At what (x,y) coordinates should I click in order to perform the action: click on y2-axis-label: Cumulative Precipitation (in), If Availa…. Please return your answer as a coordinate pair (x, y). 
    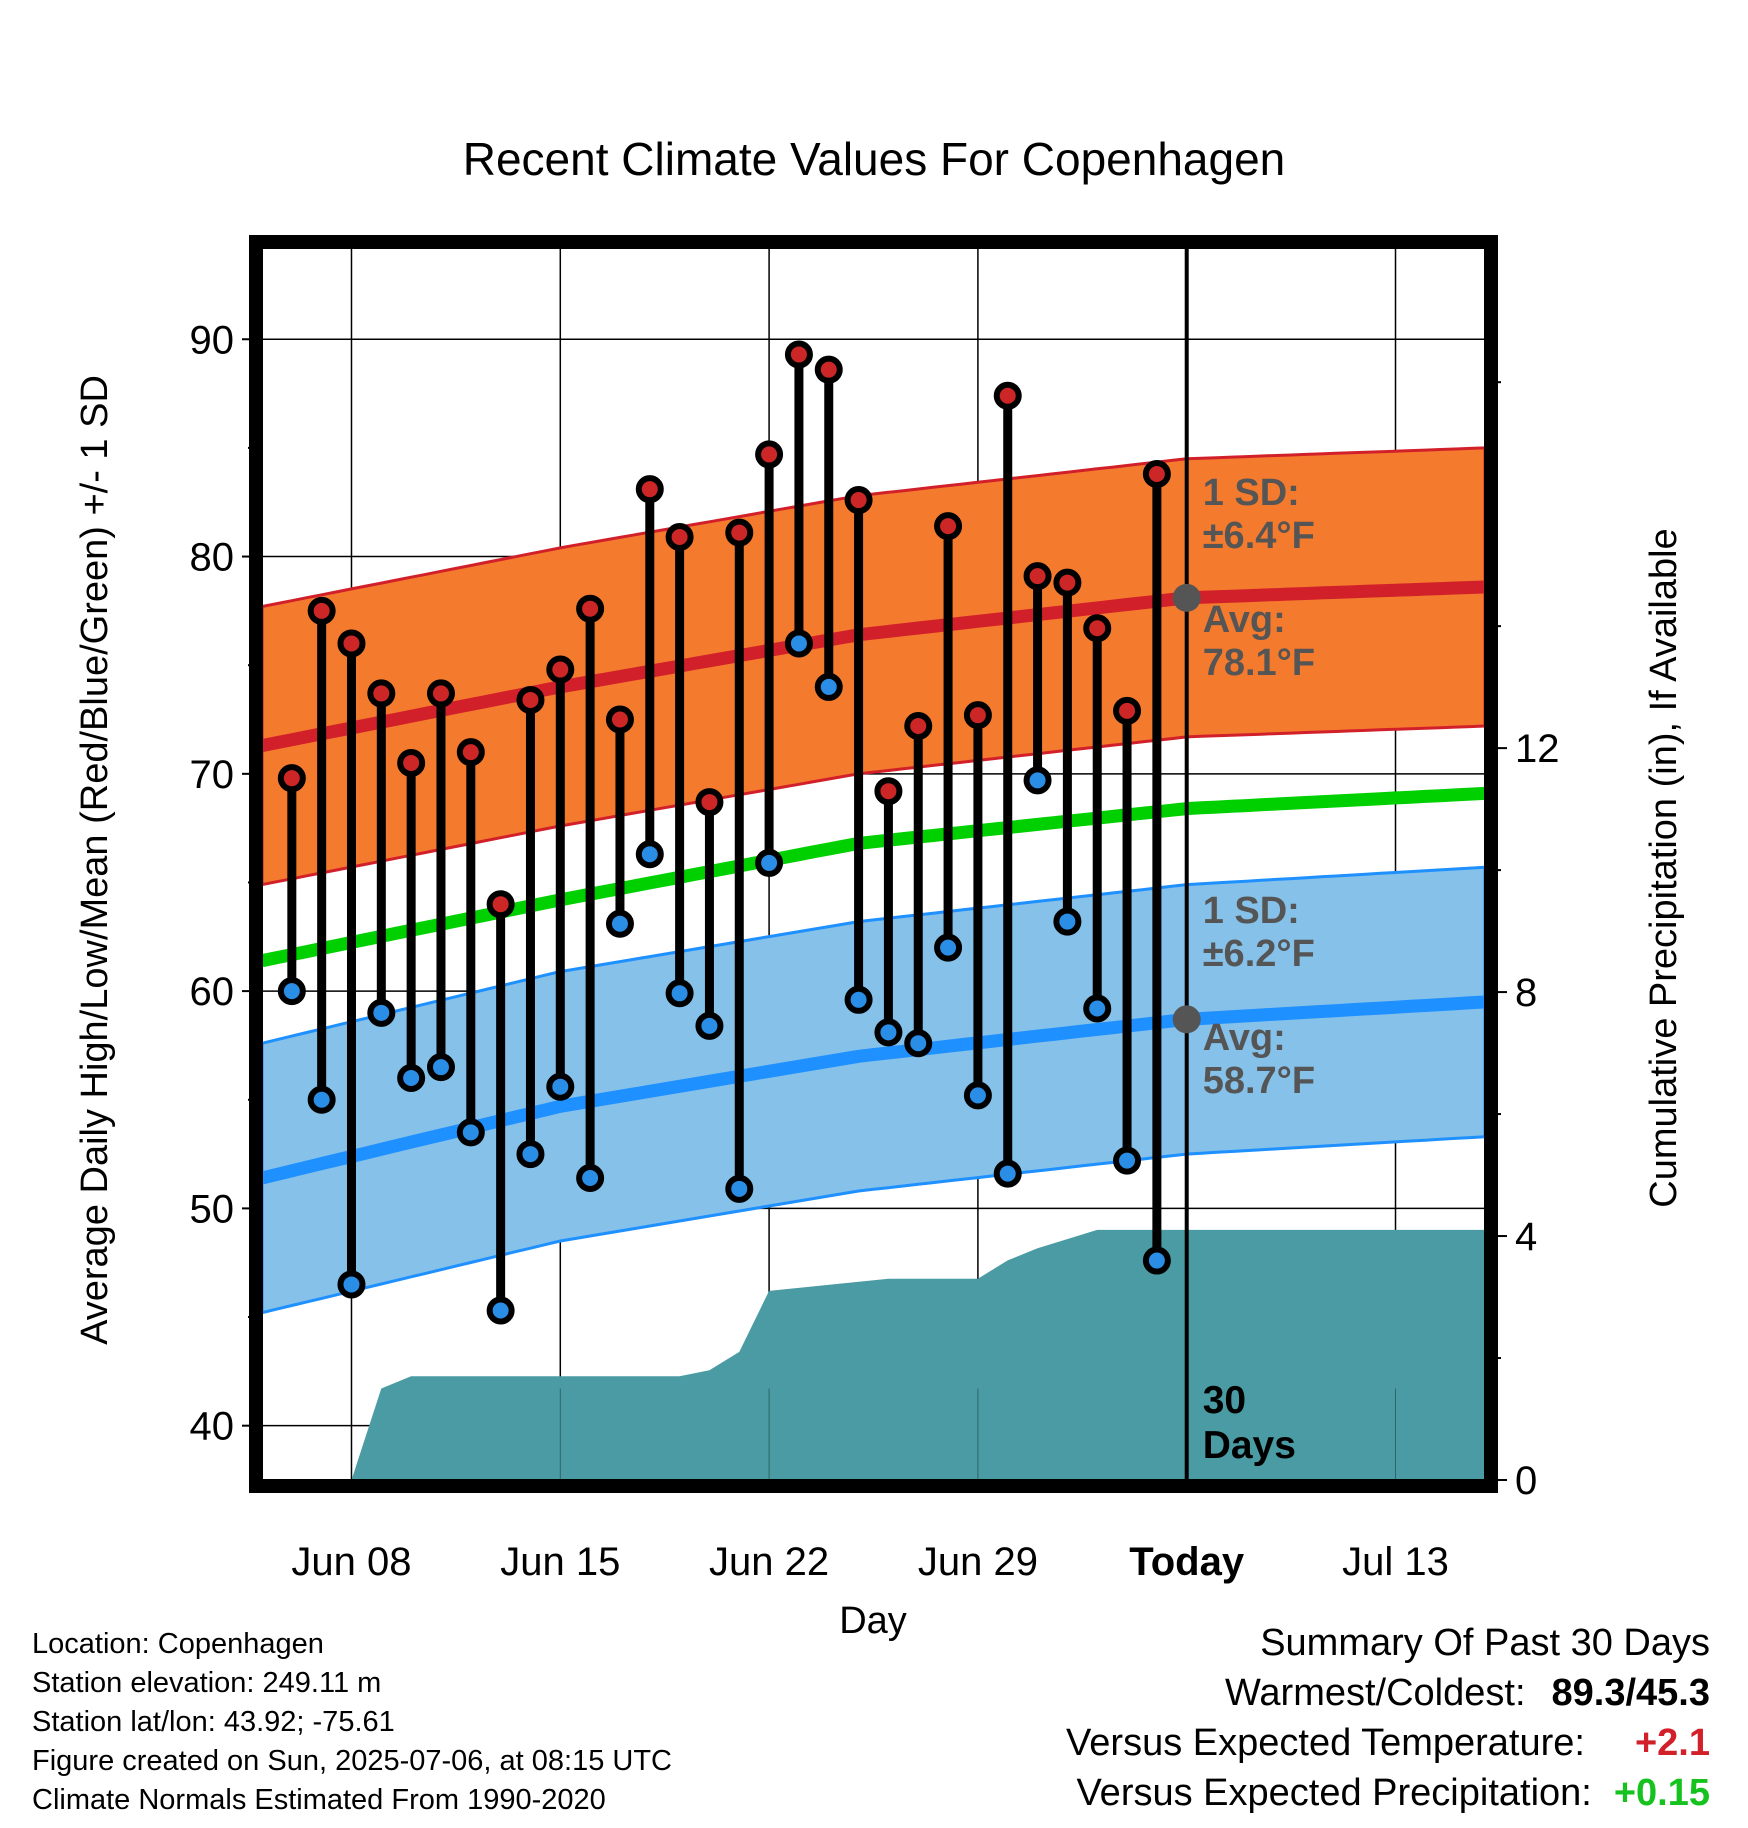
    Looking at the image, I should click on (1664, 867).